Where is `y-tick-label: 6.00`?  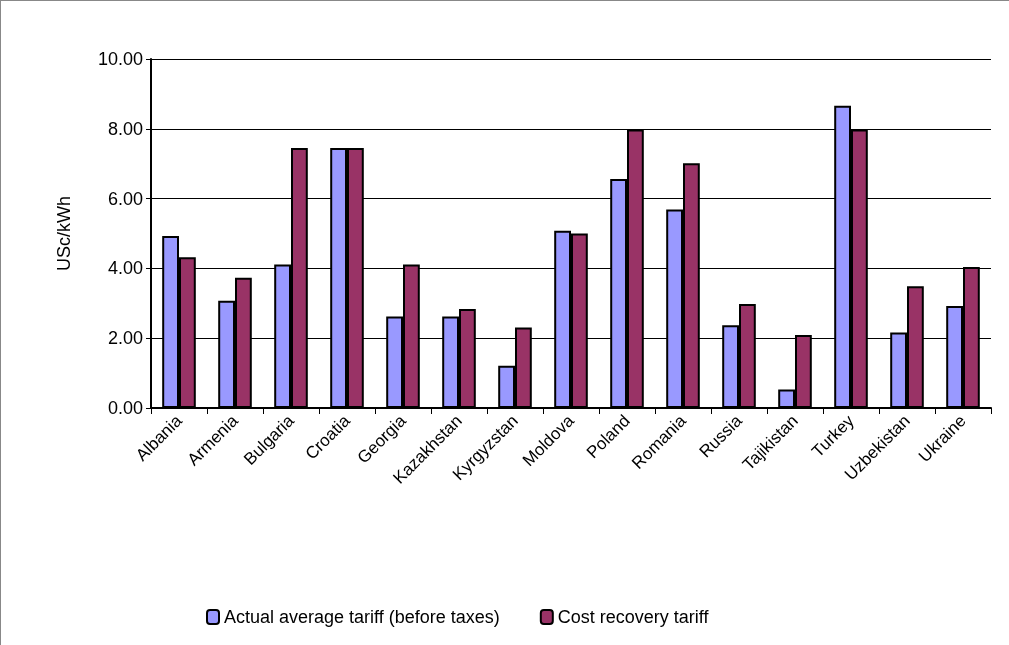
y-tick-label: 6.00 is located at coordinates (125, 198).